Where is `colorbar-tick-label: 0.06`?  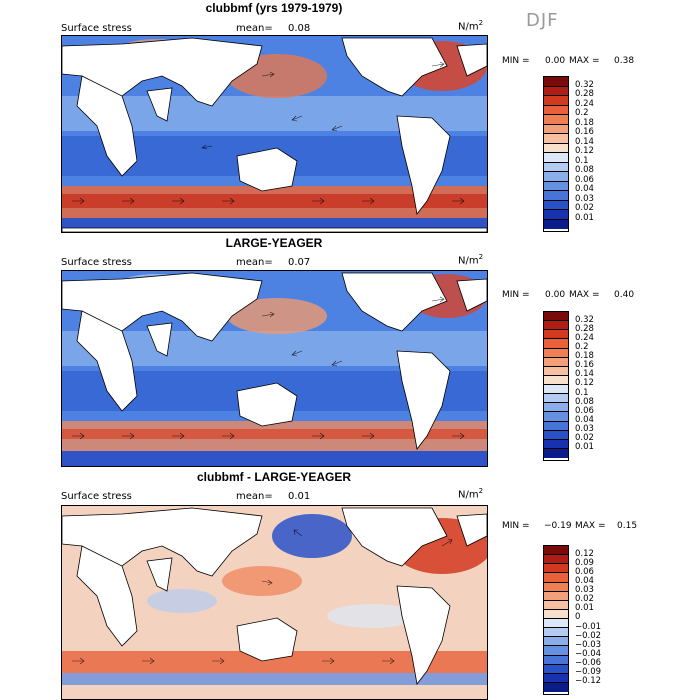 colorbar-tick-label: 0.06 is located at coordinates (584, 410).